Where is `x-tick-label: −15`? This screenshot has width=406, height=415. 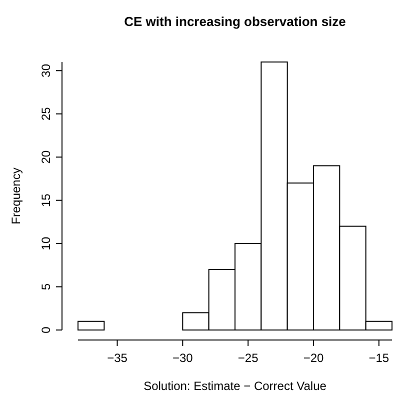 x-tick-label: −15 is located at coordinates (379, 358).